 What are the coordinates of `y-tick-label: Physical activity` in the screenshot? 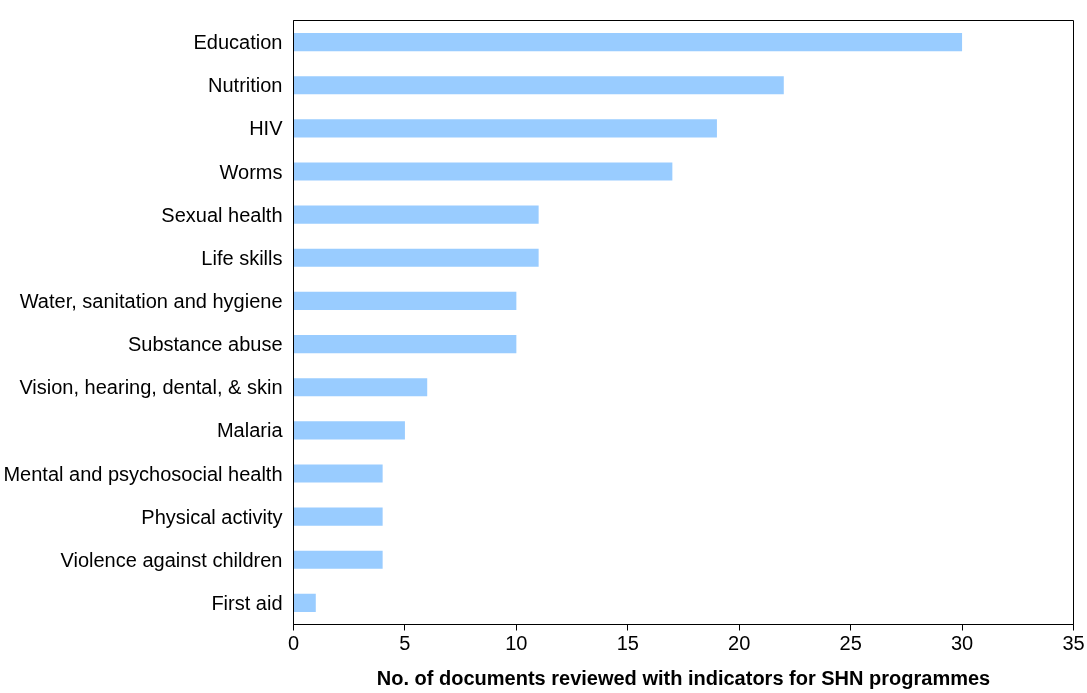 It's located at (212, 516).